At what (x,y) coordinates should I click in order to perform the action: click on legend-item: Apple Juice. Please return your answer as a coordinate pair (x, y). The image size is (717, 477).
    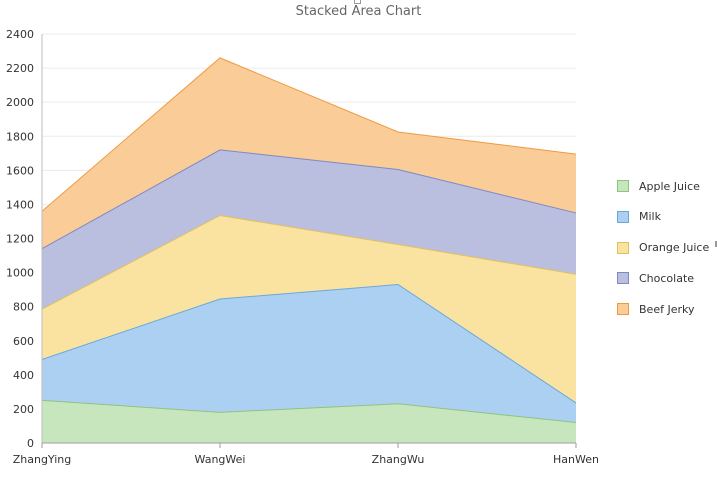
    Looking at the image, I should click on (658, 186).